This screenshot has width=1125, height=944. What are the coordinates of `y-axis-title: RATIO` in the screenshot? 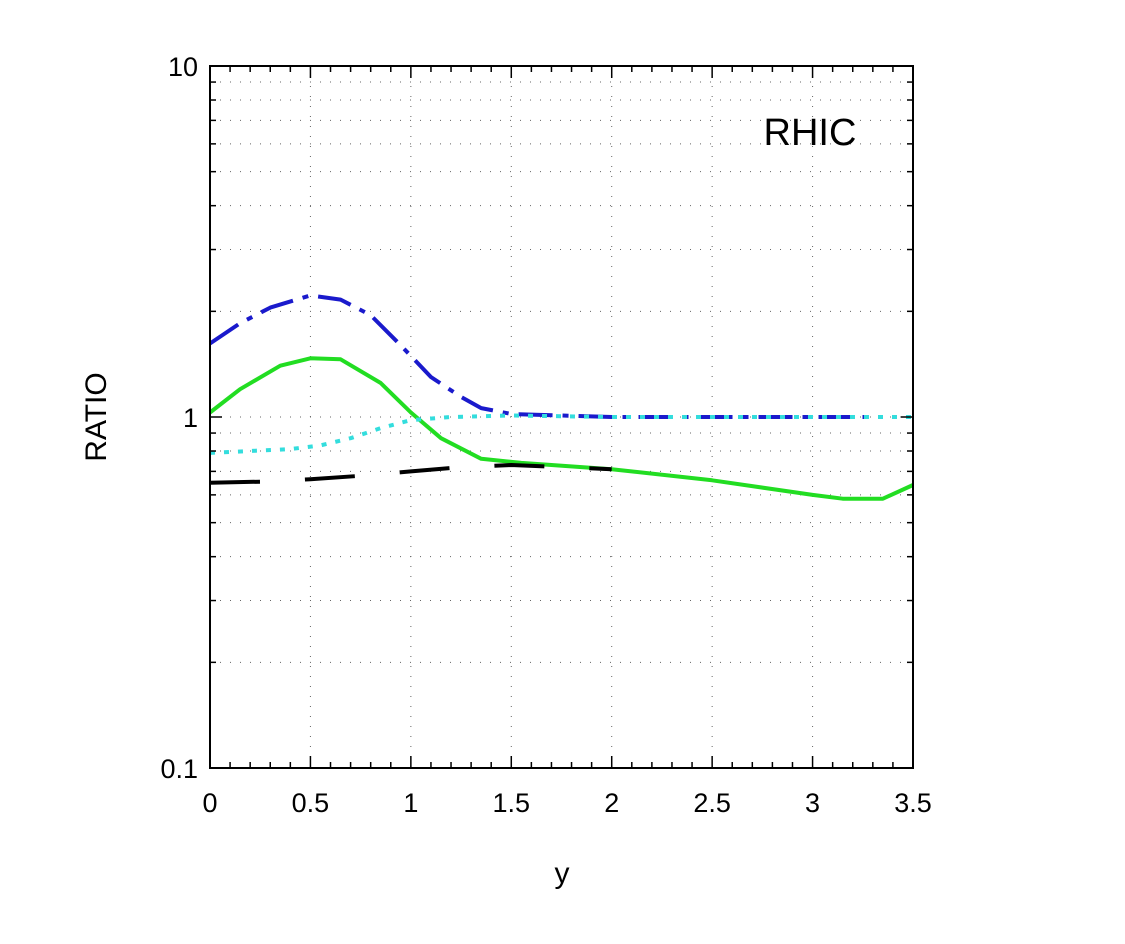 It's located at (96, 416).